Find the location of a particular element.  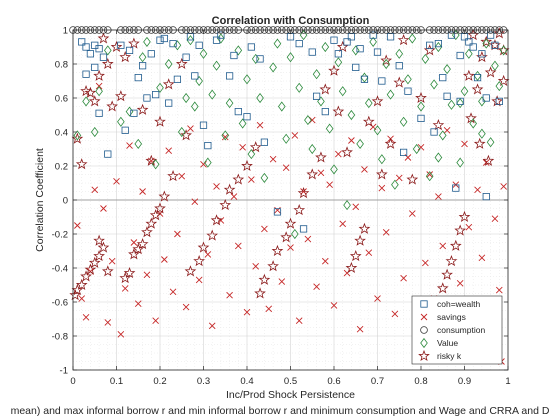

y-tick-label: 0 is located at coordinates (65, 201).